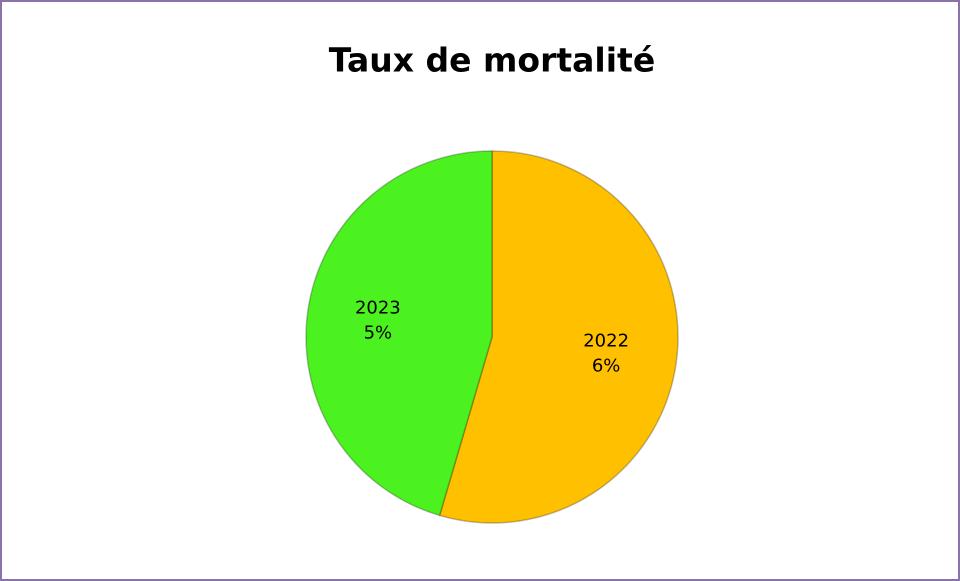 This screenshot has height=581, width=960. What do you see at coordinates (399, 333) in the screenshot?
I see `pie-slice` at bounding box center [399, 333].